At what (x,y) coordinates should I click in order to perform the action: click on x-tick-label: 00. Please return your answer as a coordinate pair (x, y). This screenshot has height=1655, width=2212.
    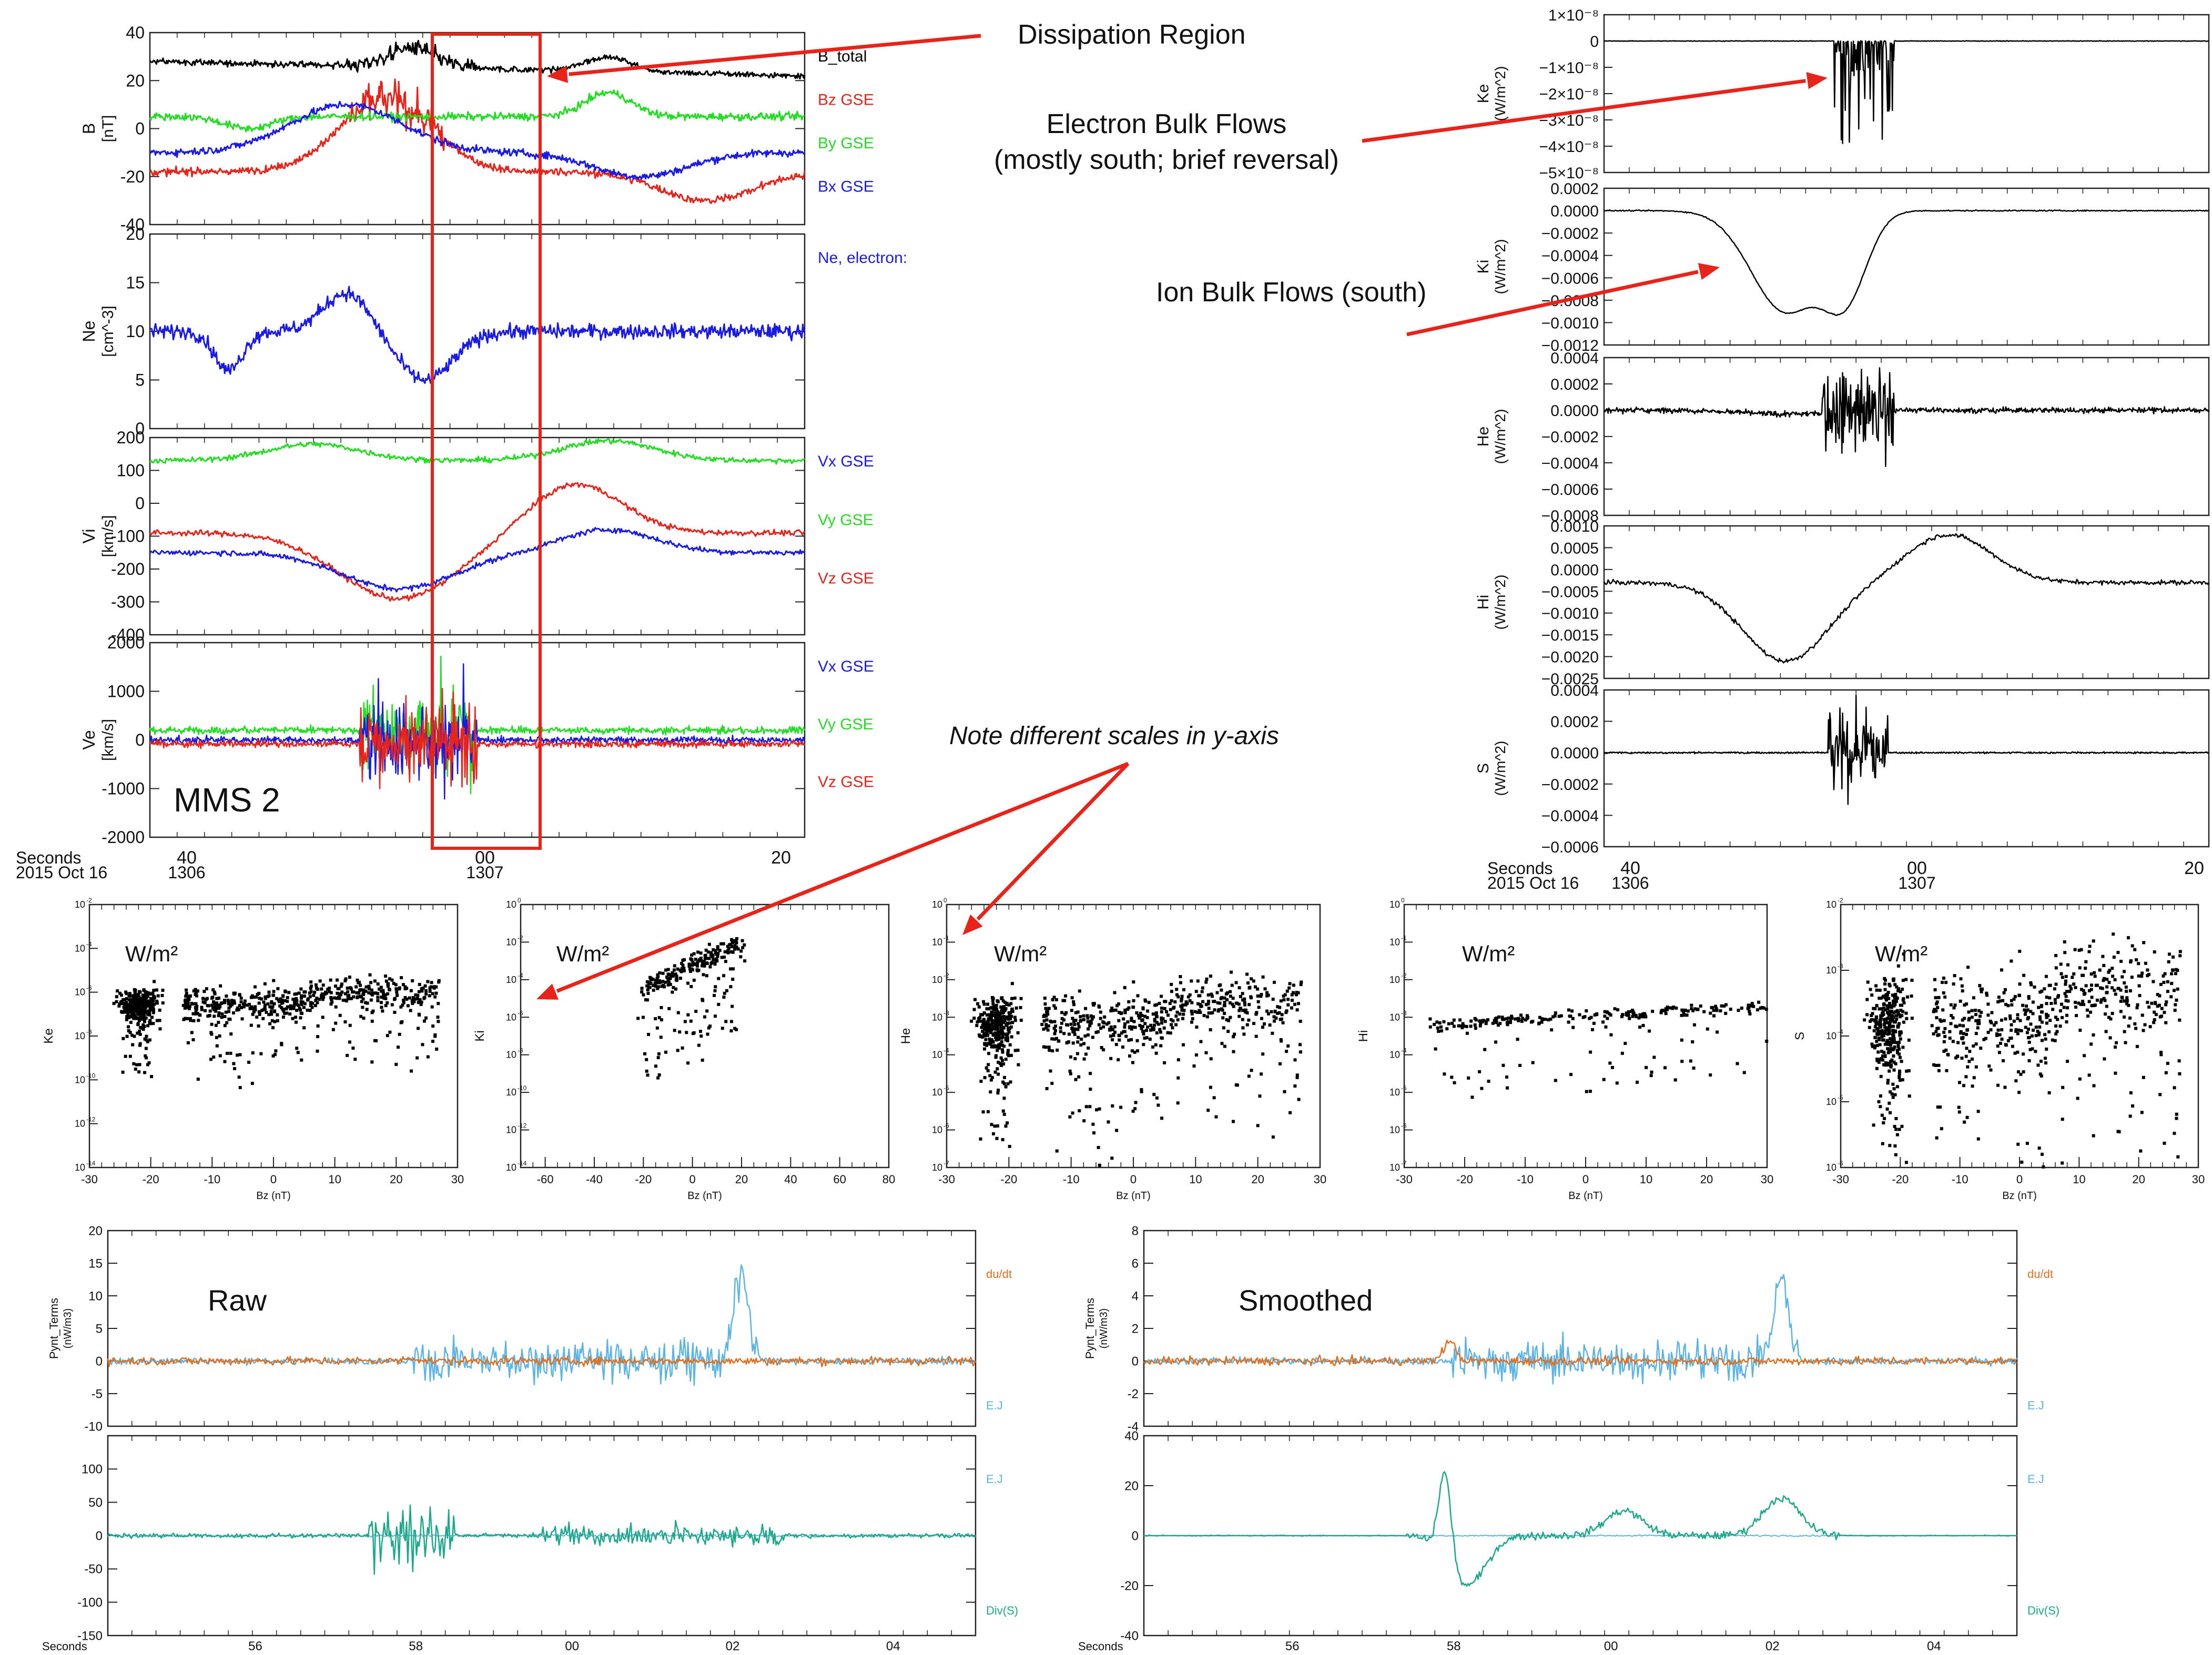
    Looking at the image, I should click on (1611, 1646).